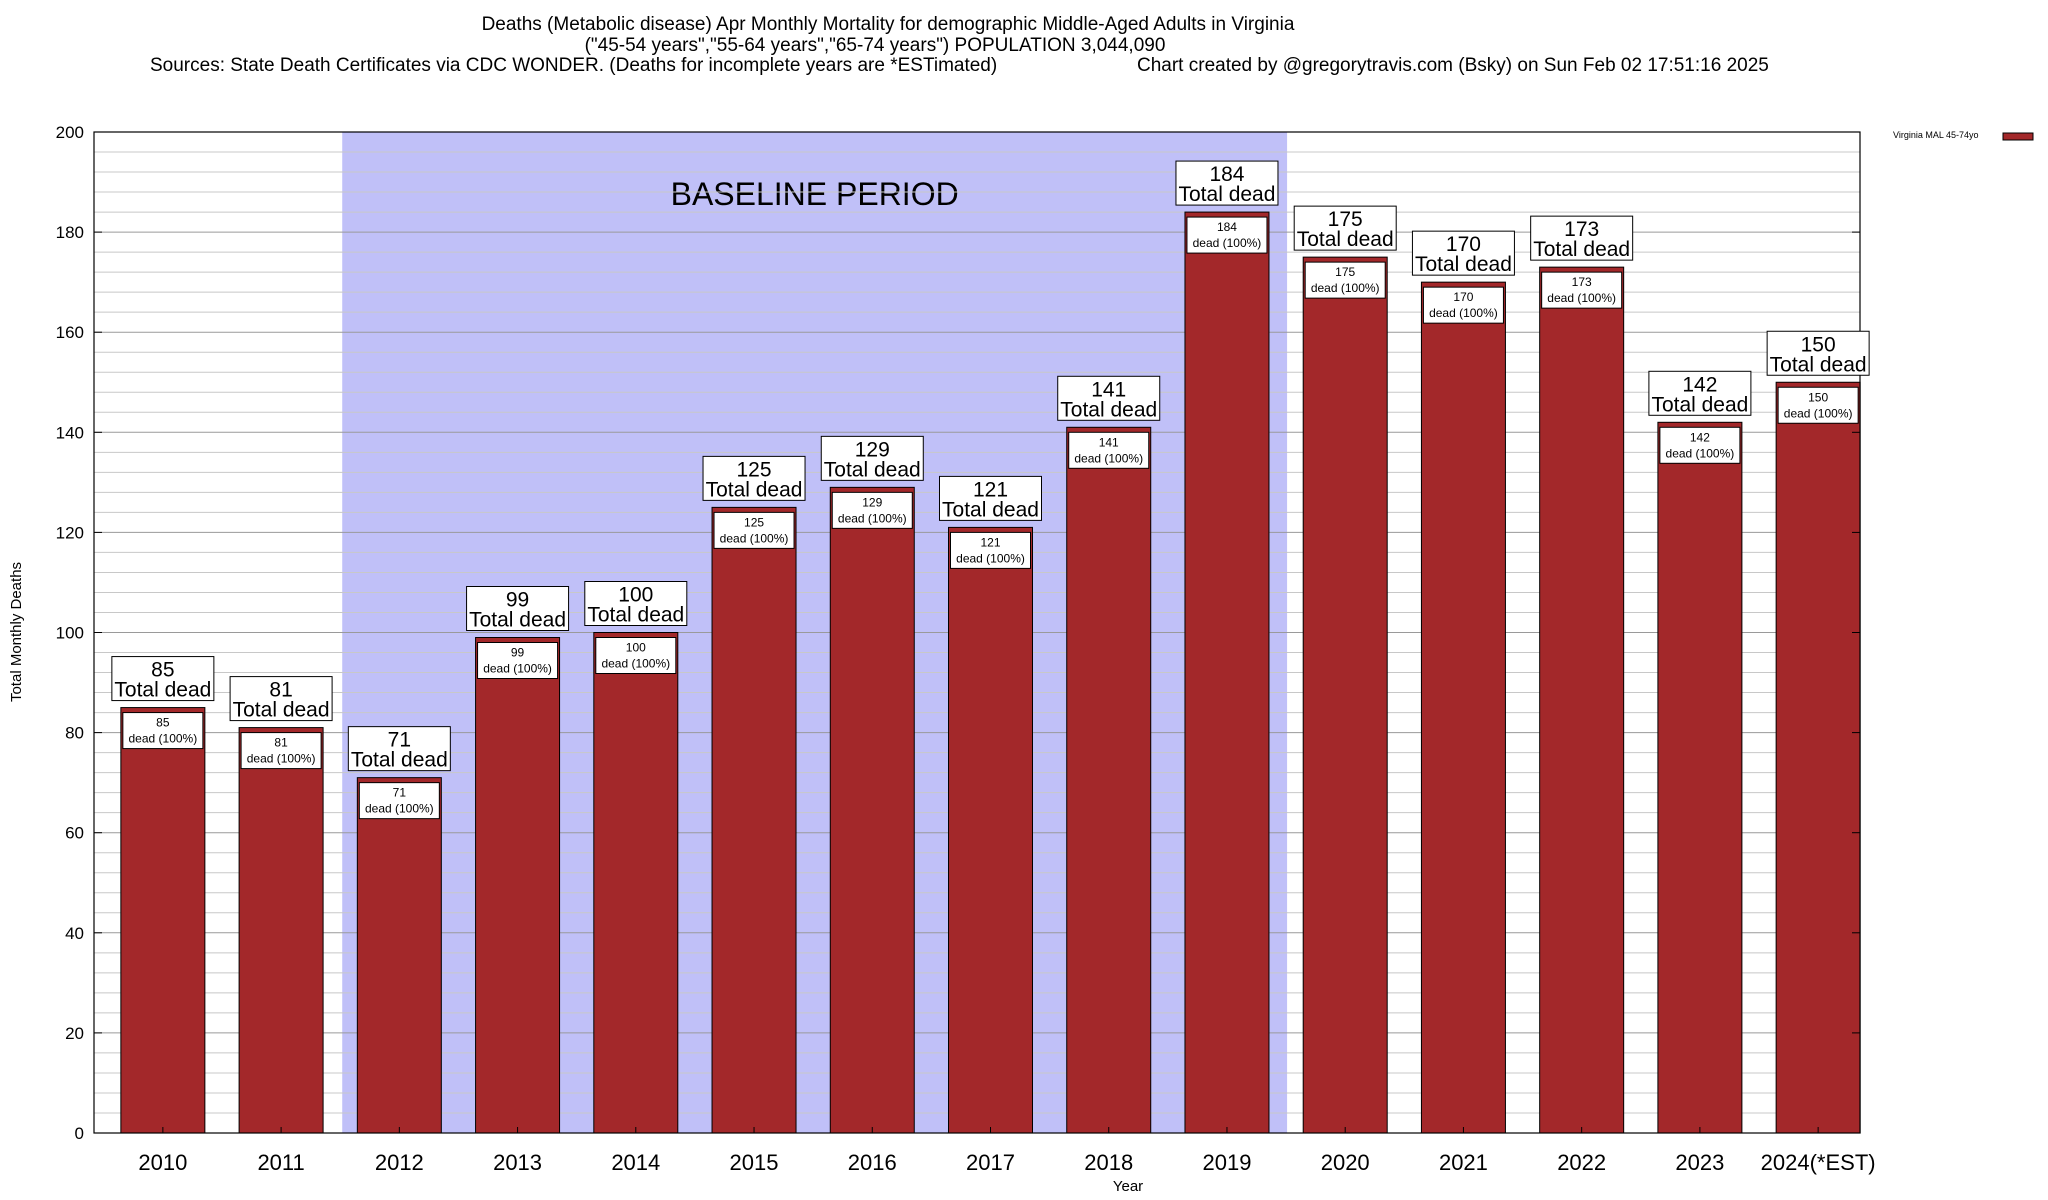 The height and width of the screenshot is (1200, 2048). What do you see at coordinates (1699, 1162) in the screenshot?
I see `x-tick-label: 2023` at bounding box center [1699, 1162].